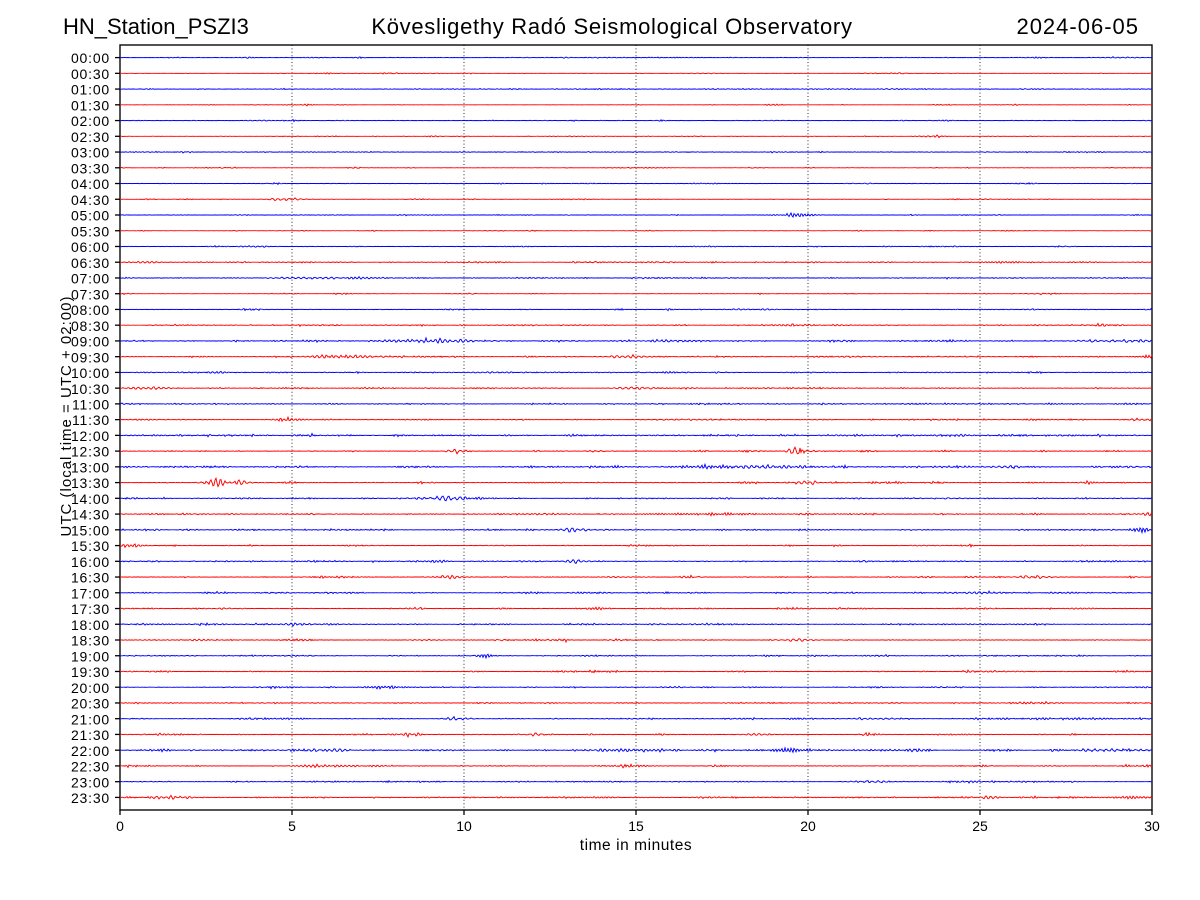 The image size is (1200, 900). I want to click on svg-text: 06:30, so click(90, 263).